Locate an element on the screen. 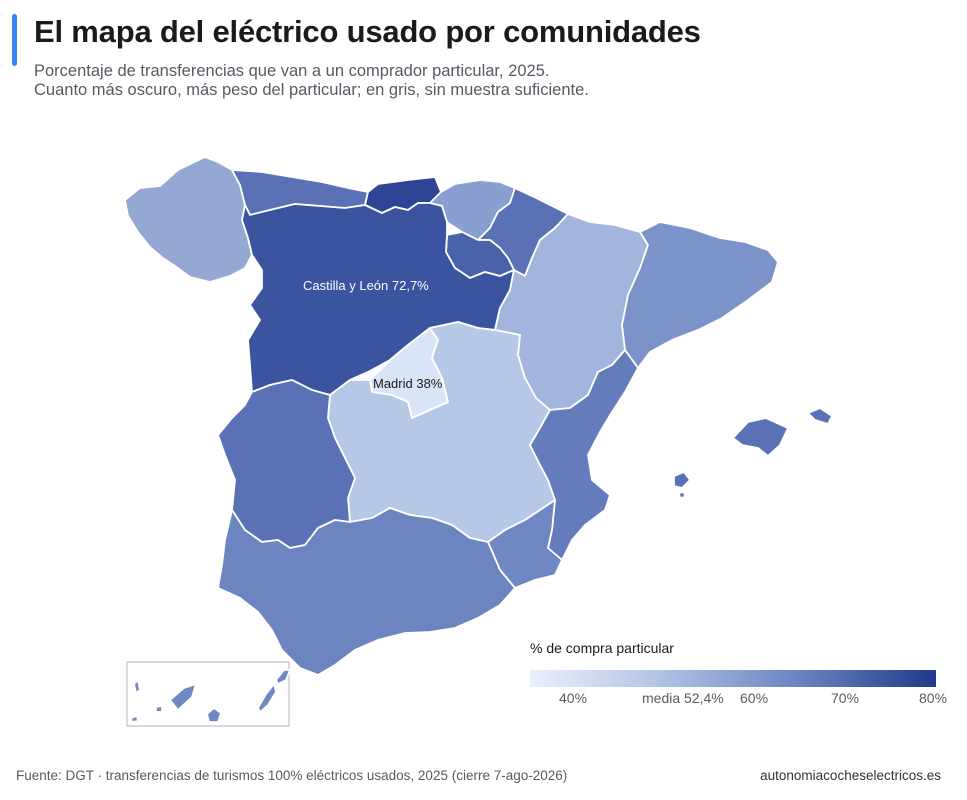  footer-site-link: autonomiacocheselectricos.es is located at coordinates (850, 775).